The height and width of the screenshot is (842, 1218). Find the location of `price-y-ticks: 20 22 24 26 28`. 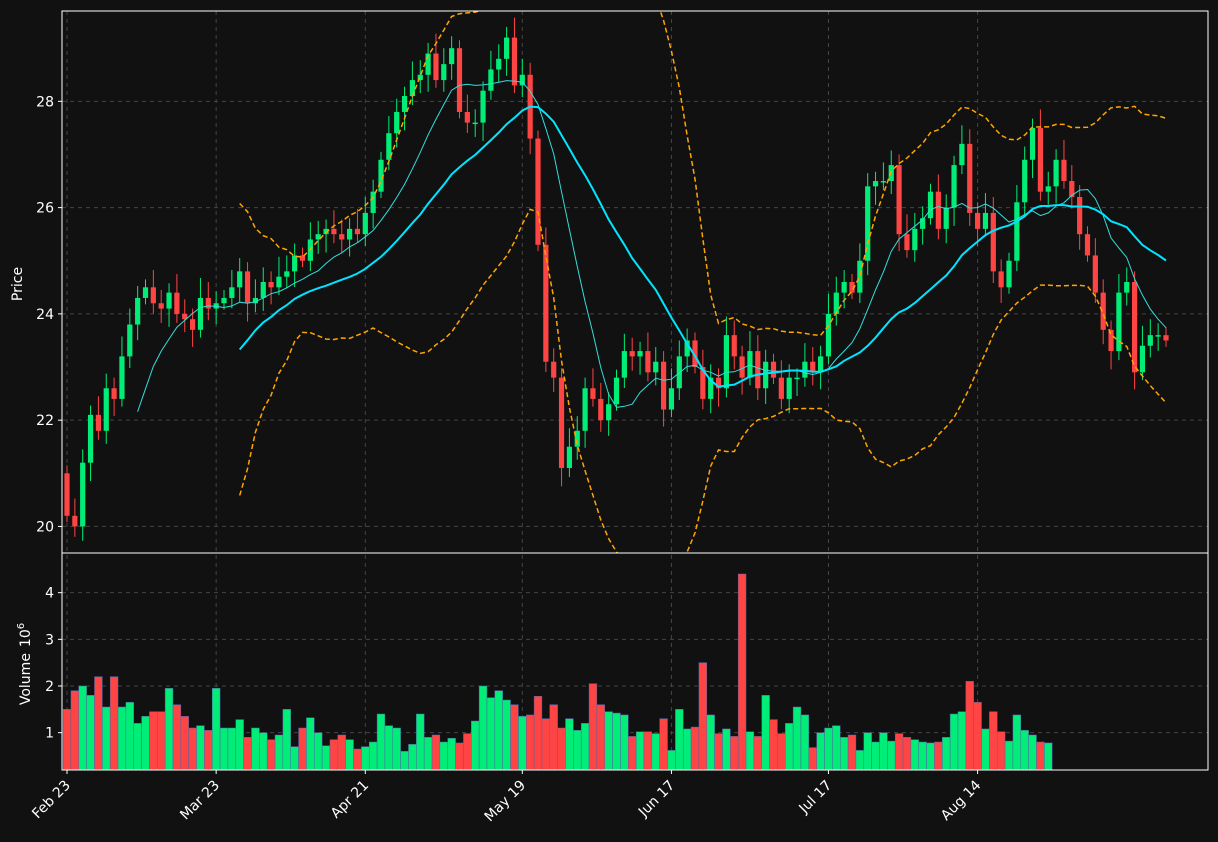

price-y-ticks: 20 22 24 26 28 is located at coordinates (49, 314).